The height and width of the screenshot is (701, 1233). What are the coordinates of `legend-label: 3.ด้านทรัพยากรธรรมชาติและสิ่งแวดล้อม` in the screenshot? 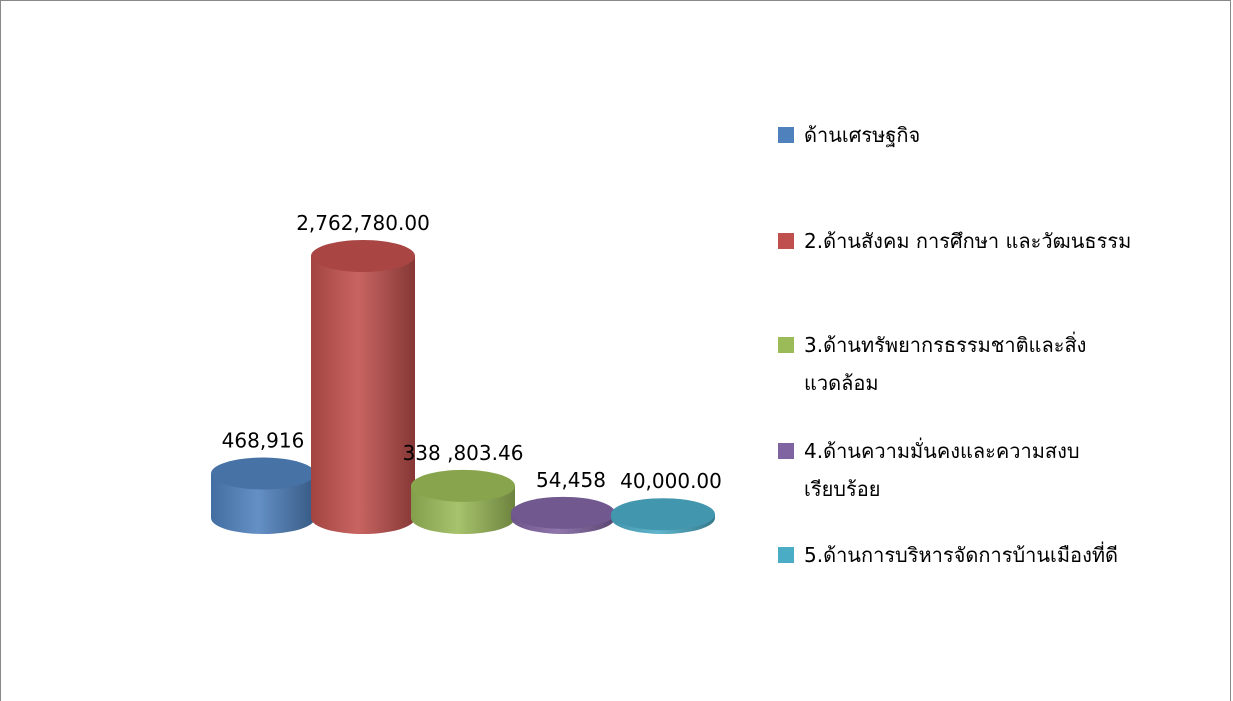 It's located at (945, 364).